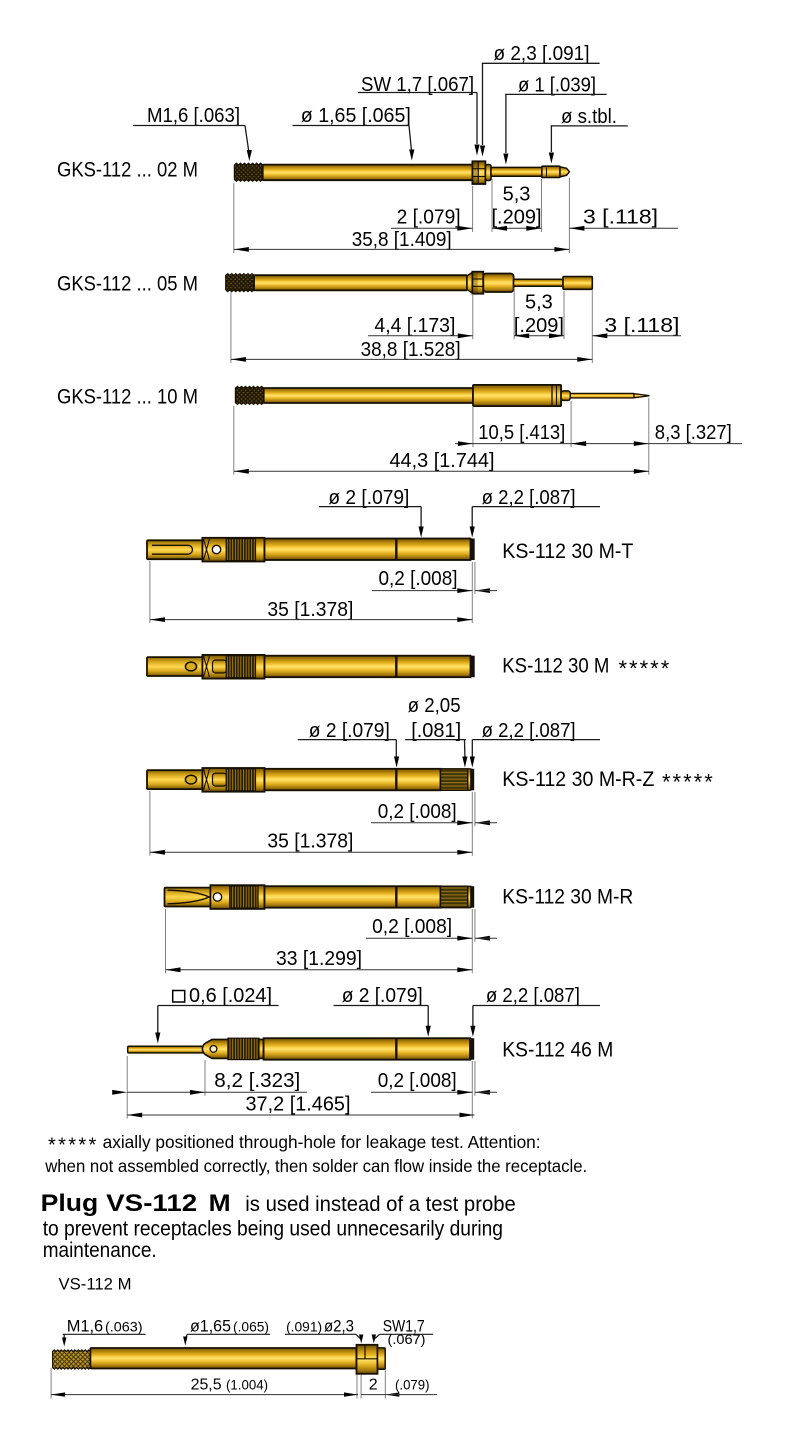  Describe the element at coordinates (557, 85) in the screenshot. I see `svg-text: ø 1 [.039]` at that location.